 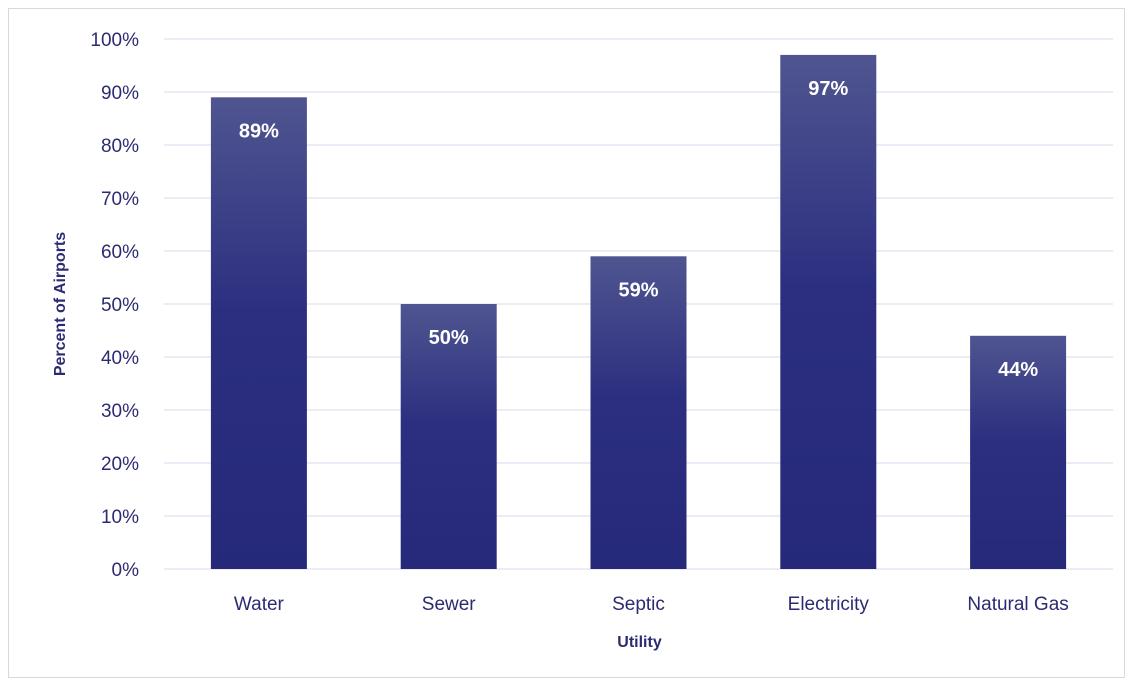 What do you see at coordinates (1018, 452) in the screenshot?
I see `bar-natural-gas` at bounding box center [1018, 452].